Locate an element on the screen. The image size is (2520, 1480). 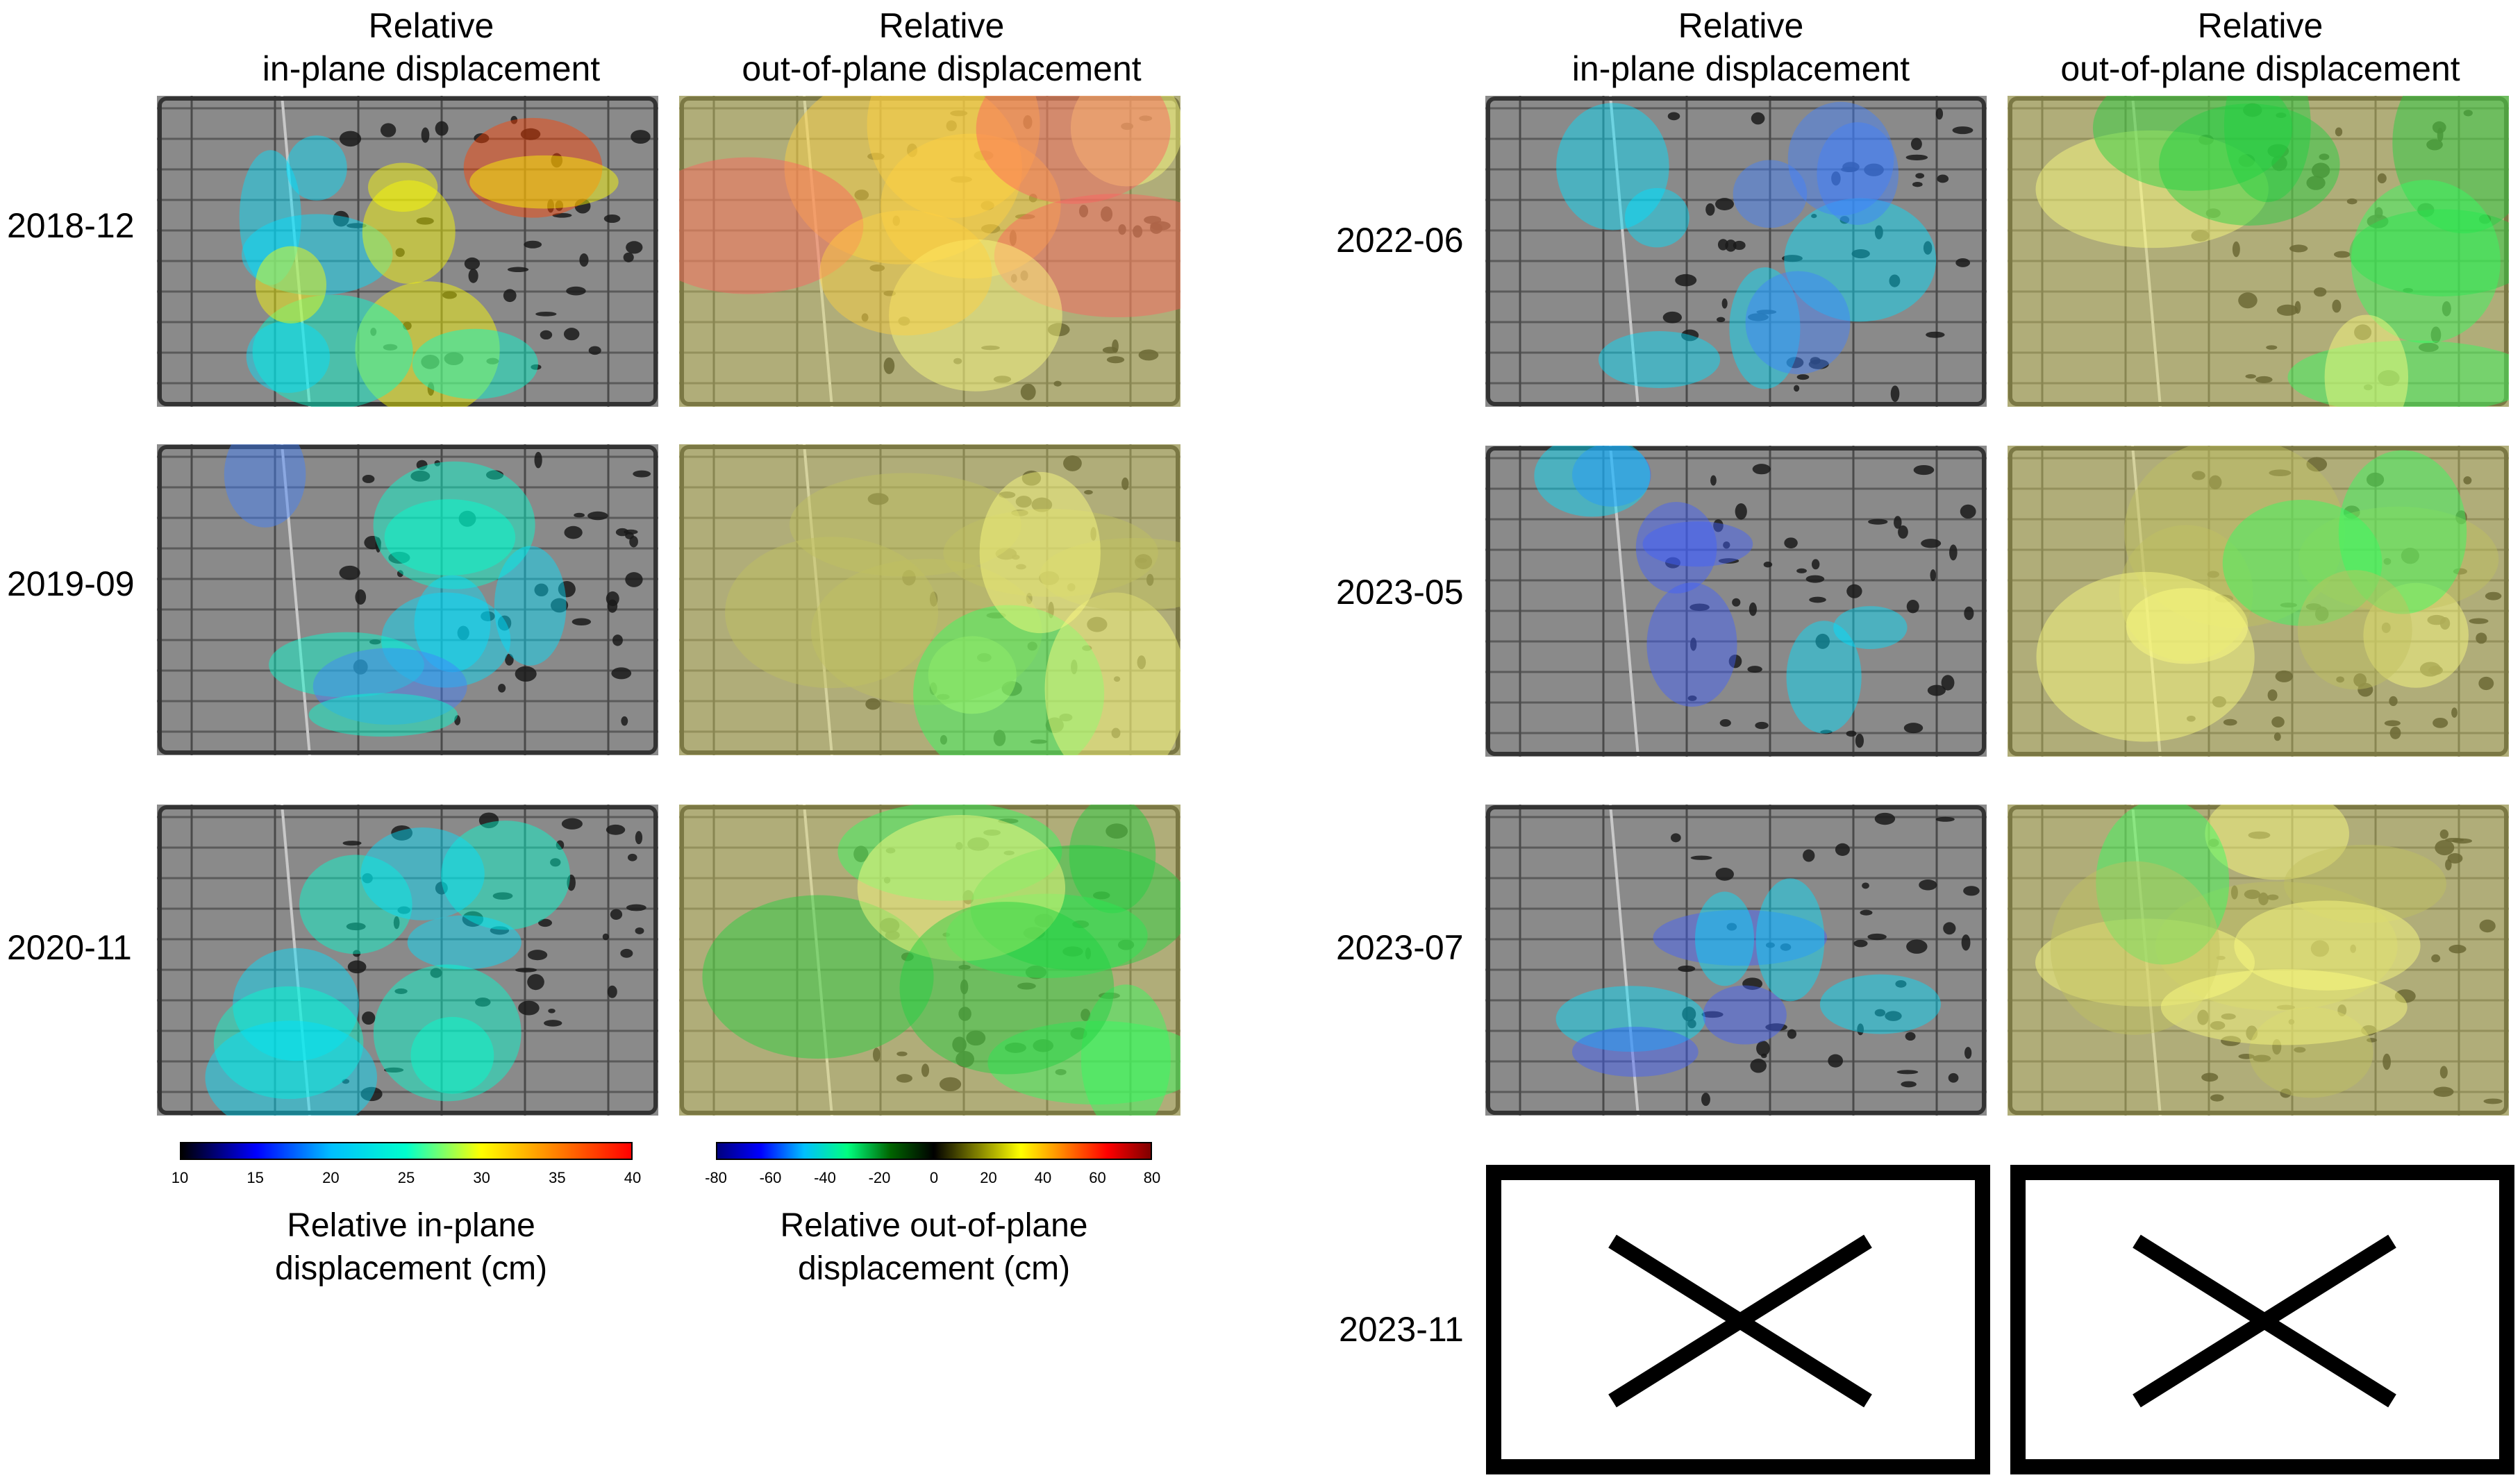
header-left-out-of-plane: Relative out-of-plane displacement is located at coordinates (941, 47).